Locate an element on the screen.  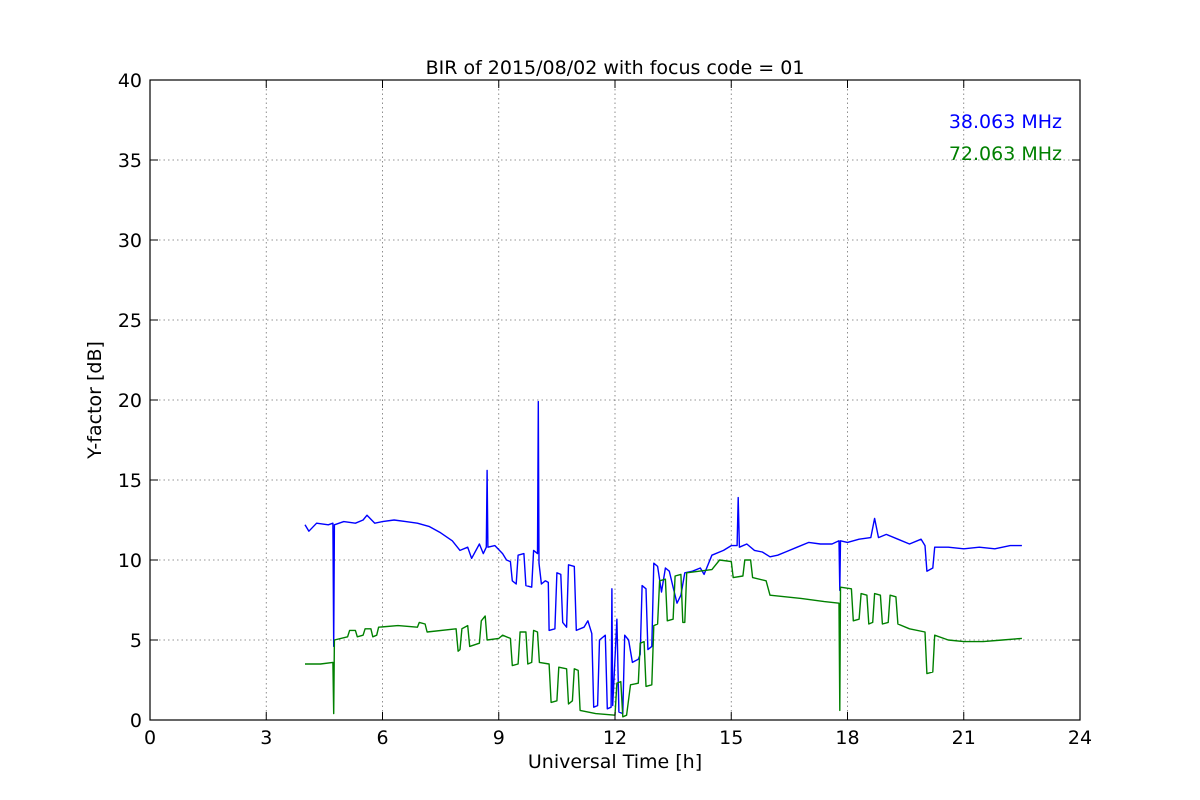
x-axis-label: Universal Time [h] is located at coordinates (615, 762).